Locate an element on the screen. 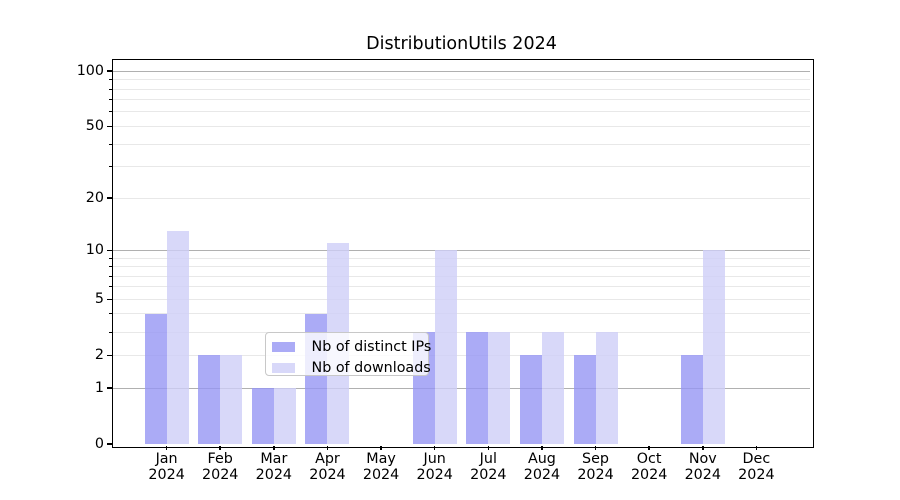 Image resolution: width=900 pixels, height=500 pixels. x-tick-label: Dec 2024 is located at coordinates (756, 467).